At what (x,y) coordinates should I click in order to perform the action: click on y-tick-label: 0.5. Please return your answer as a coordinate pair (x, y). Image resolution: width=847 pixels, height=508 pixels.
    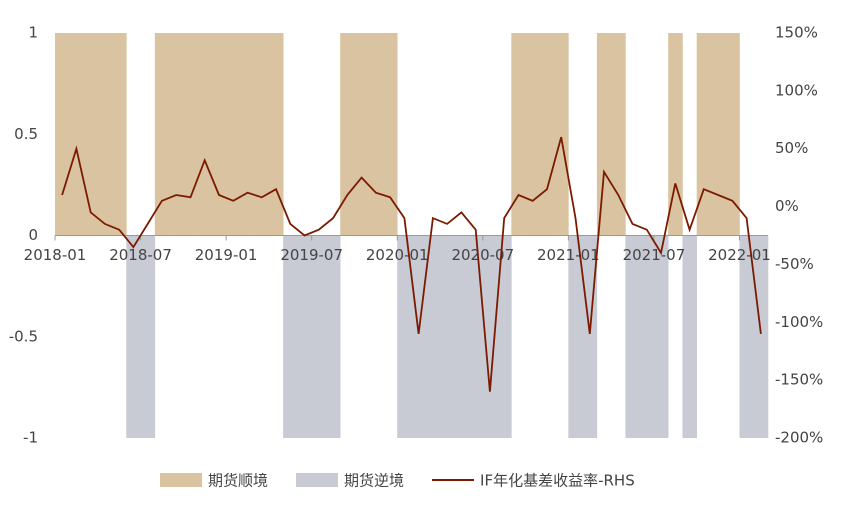
    Looking at the image, I should click on (26, 134).